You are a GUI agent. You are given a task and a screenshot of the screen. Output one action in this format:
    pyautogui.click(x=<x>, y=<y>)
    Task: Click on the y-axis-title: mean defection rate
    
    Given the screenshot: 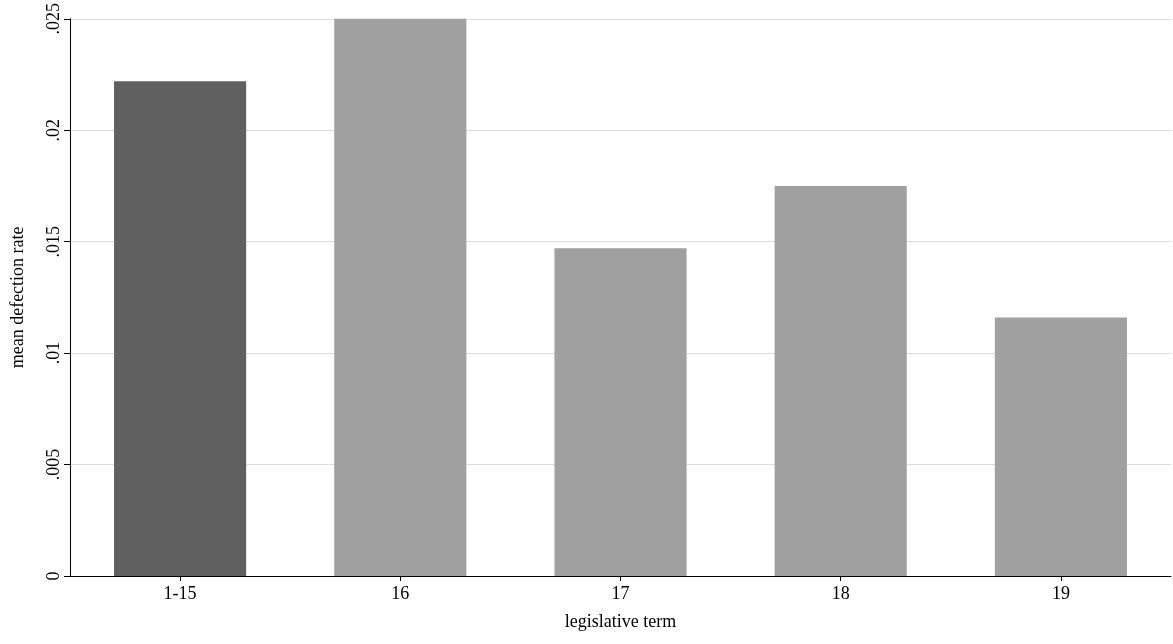 What is the action you would take?
    pyautogui.click(x=17, y=297)
    